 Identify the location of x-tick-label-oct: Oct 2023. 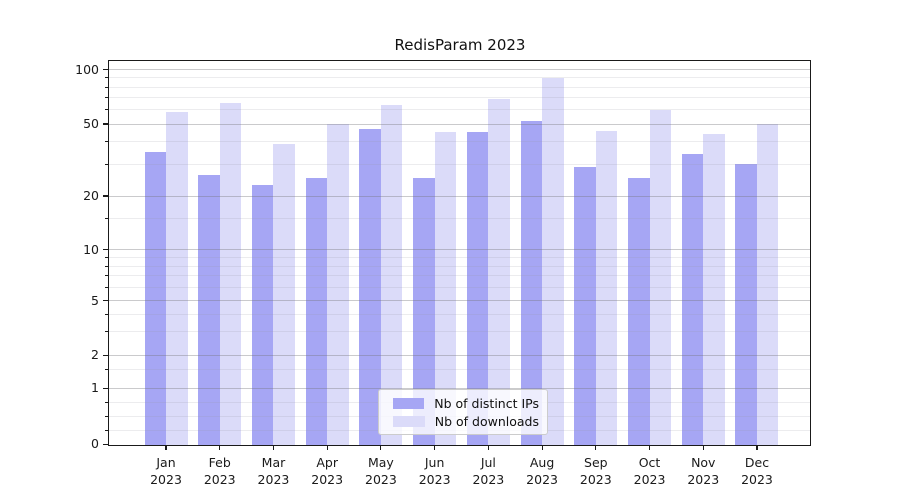
(650, 471).